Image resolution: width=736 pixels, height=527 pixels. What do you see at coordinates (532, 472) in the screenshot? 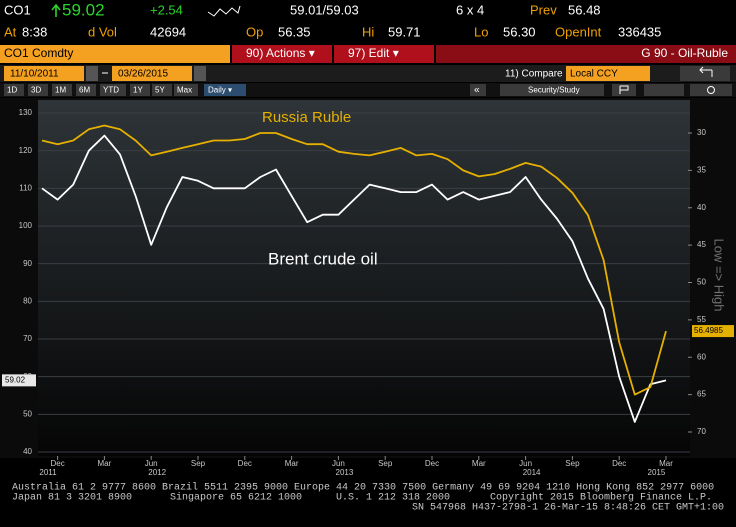
I see `x-year-label: 2014` at bounding box center [532, 472].